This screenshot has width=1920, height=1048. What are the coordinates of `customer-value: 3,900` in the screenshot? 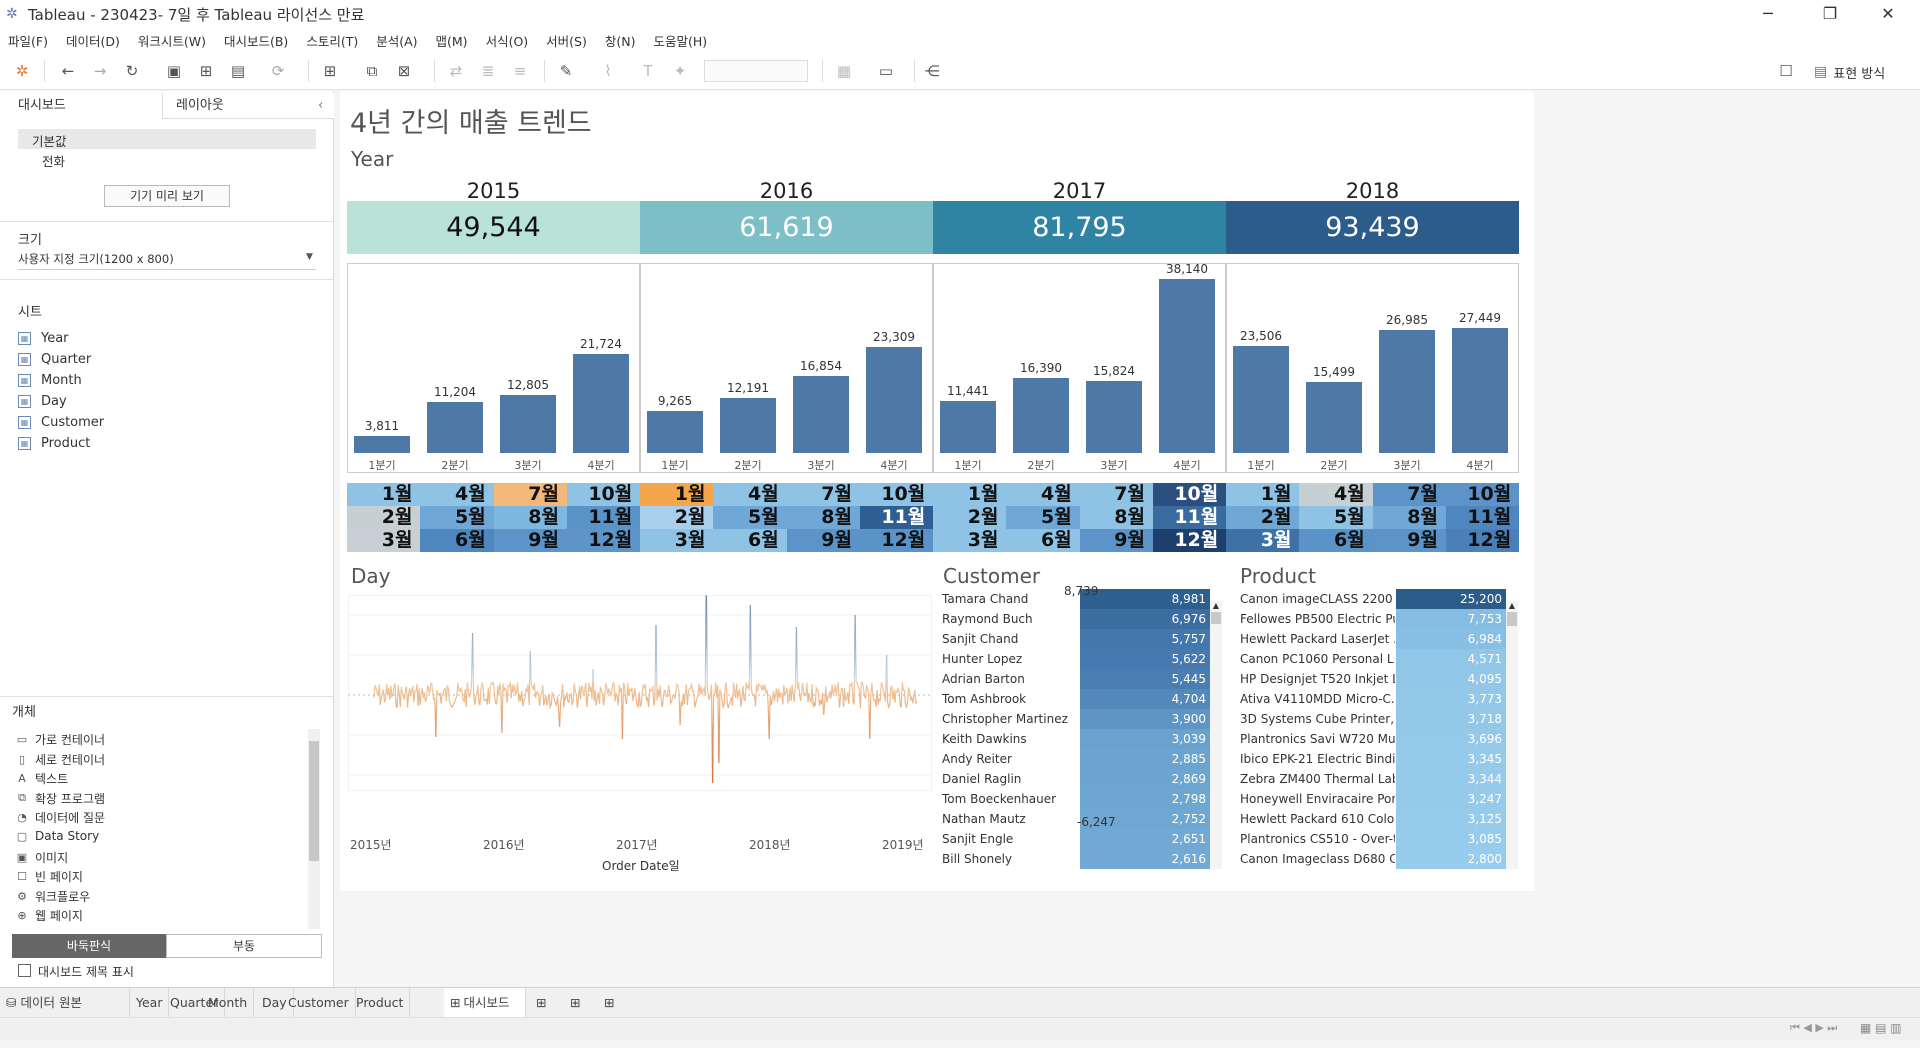 It's located at (1145, 719).